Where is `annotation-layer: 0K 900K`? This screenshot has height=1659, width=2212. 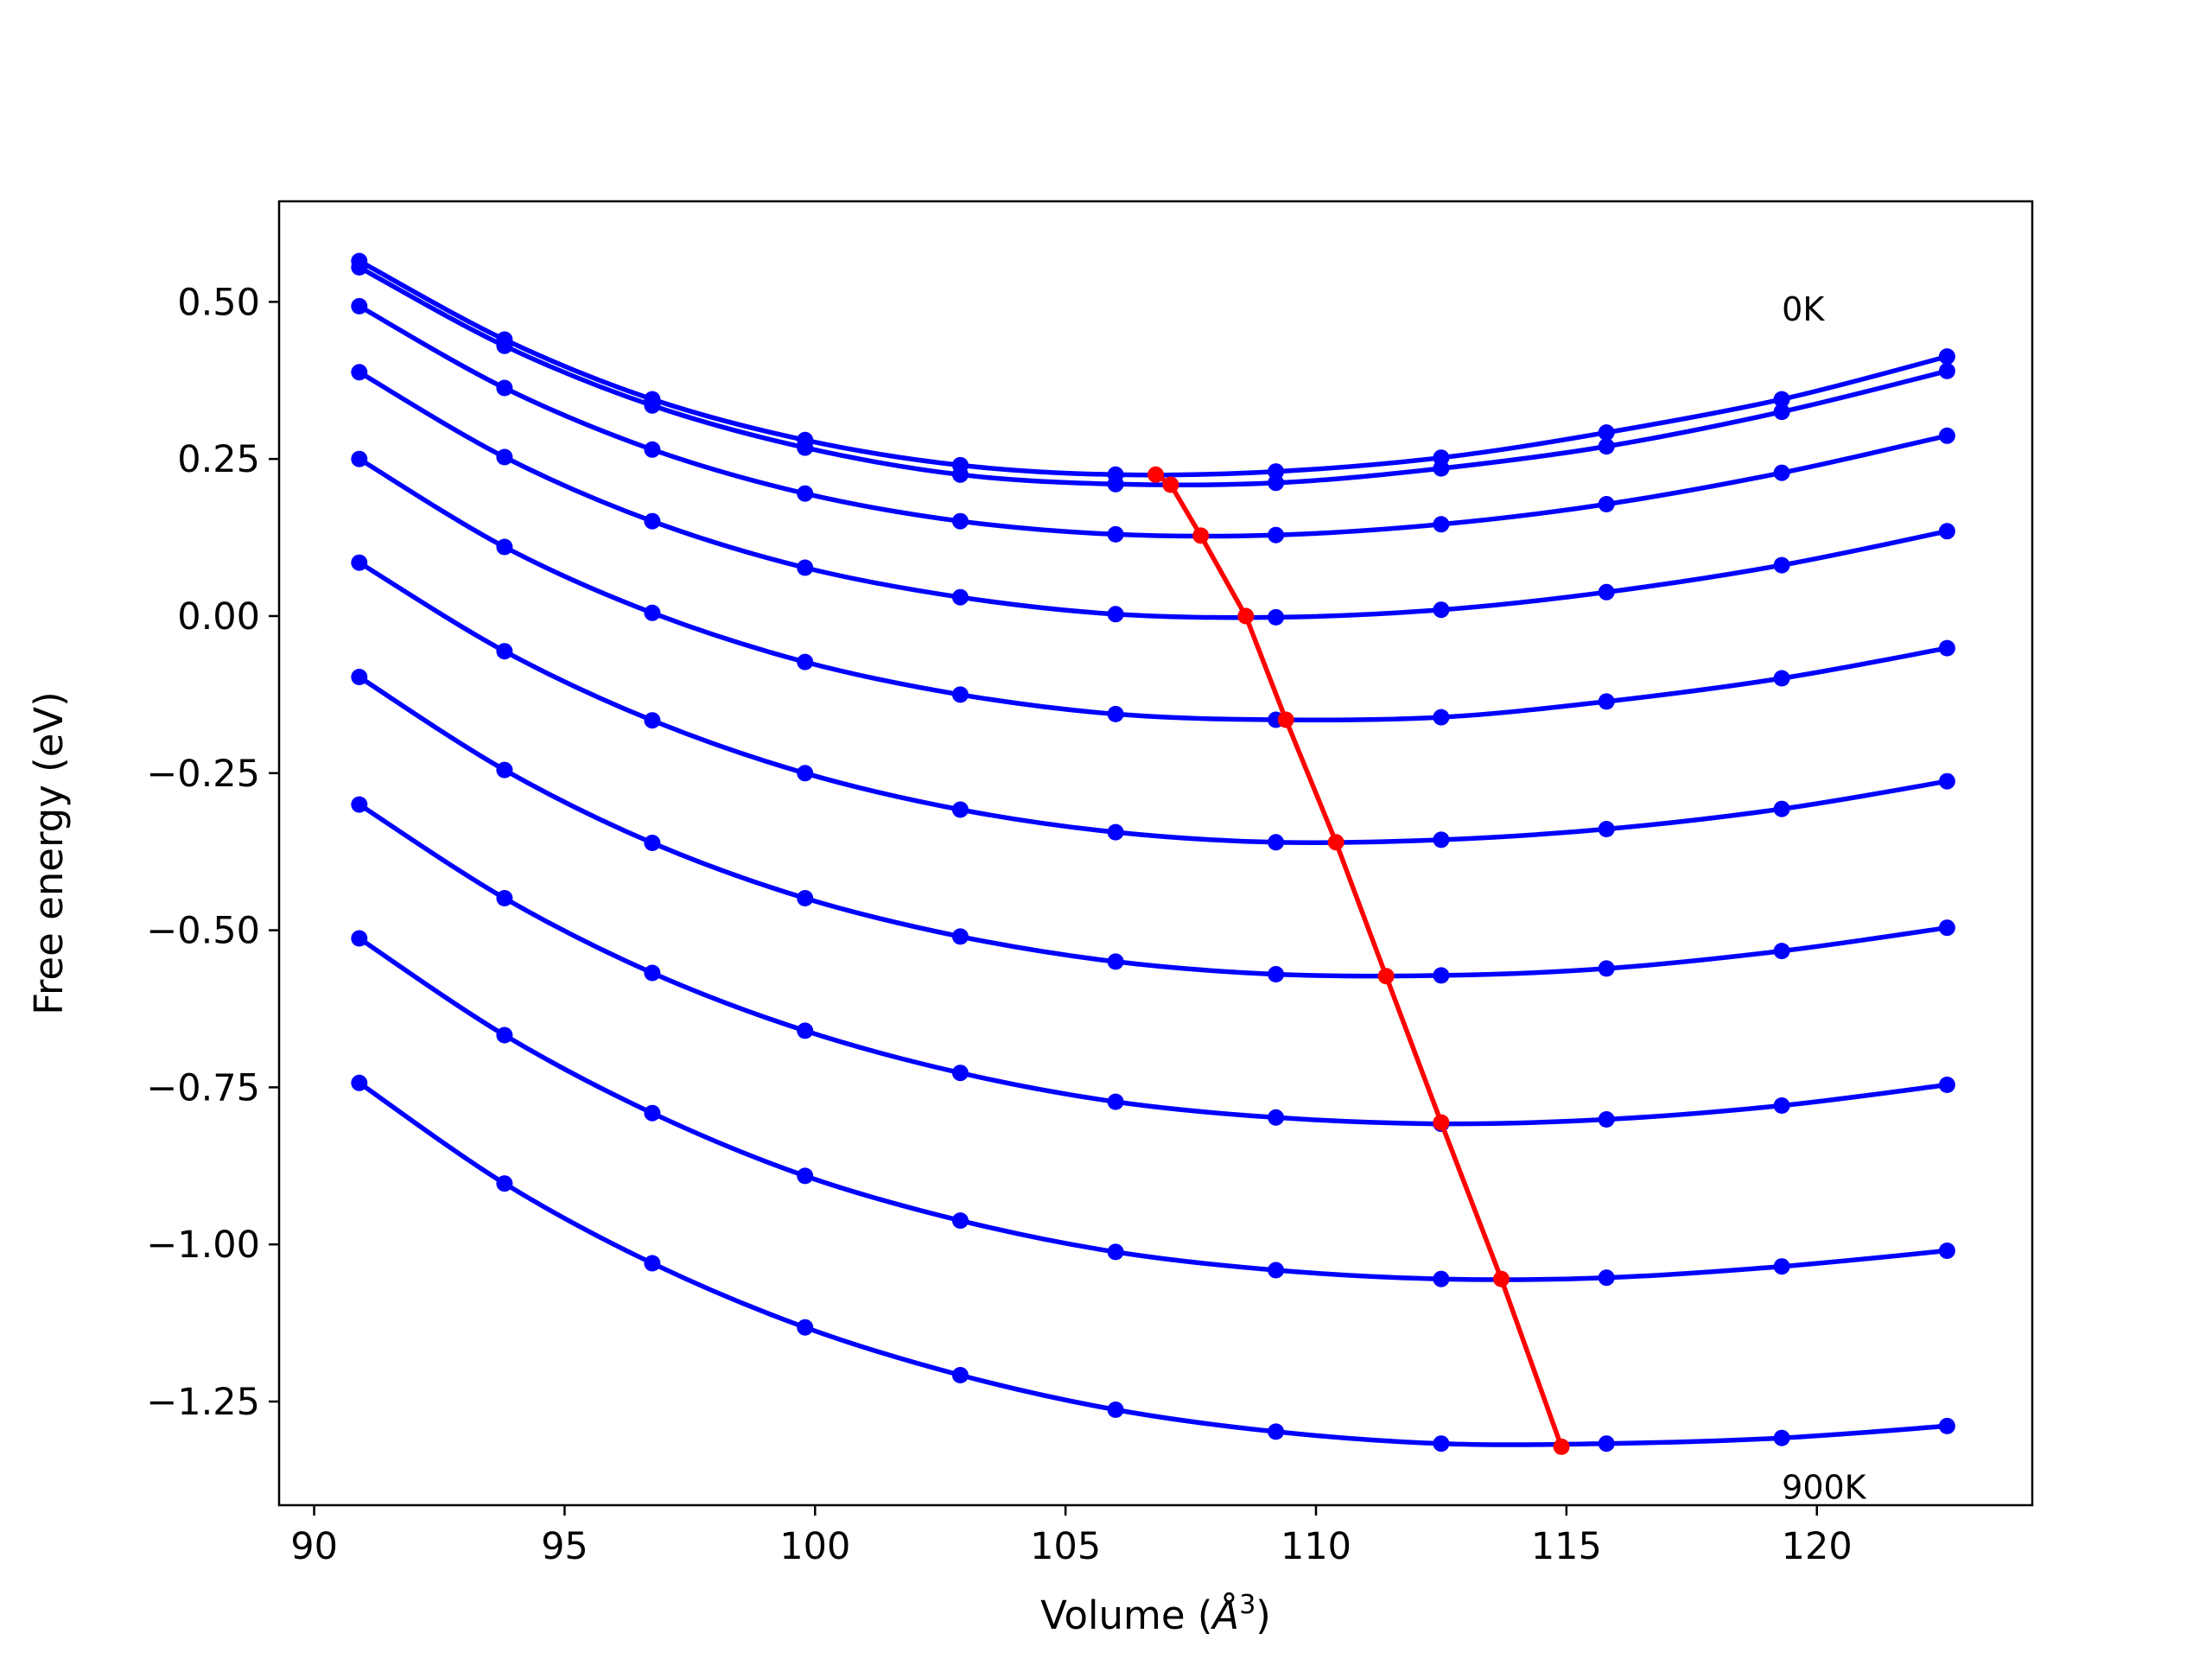
annotation-layer: 0K 900K is located at coordinates (1824, 898).